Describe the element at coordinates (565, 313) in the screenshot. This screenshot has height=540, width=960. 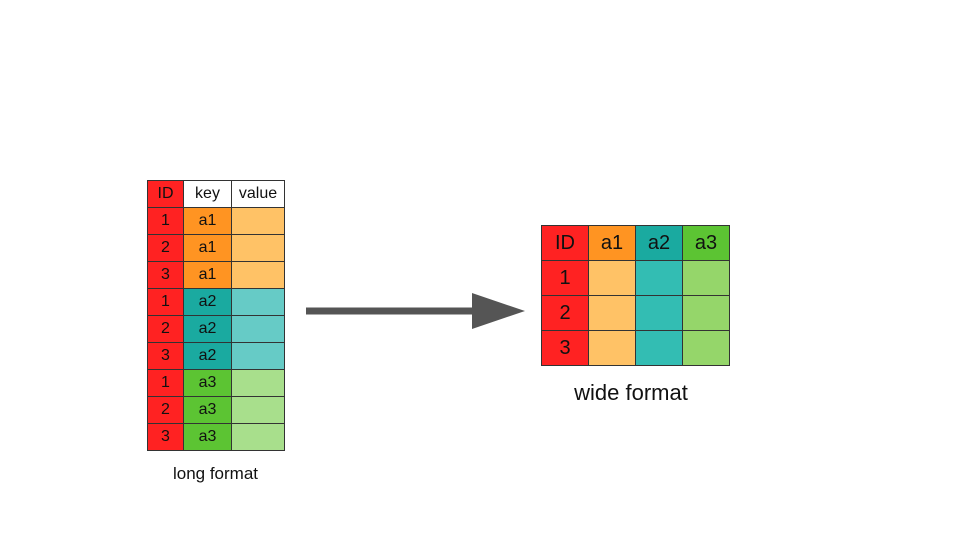
I see `wide-id-cell: 2` at that location.